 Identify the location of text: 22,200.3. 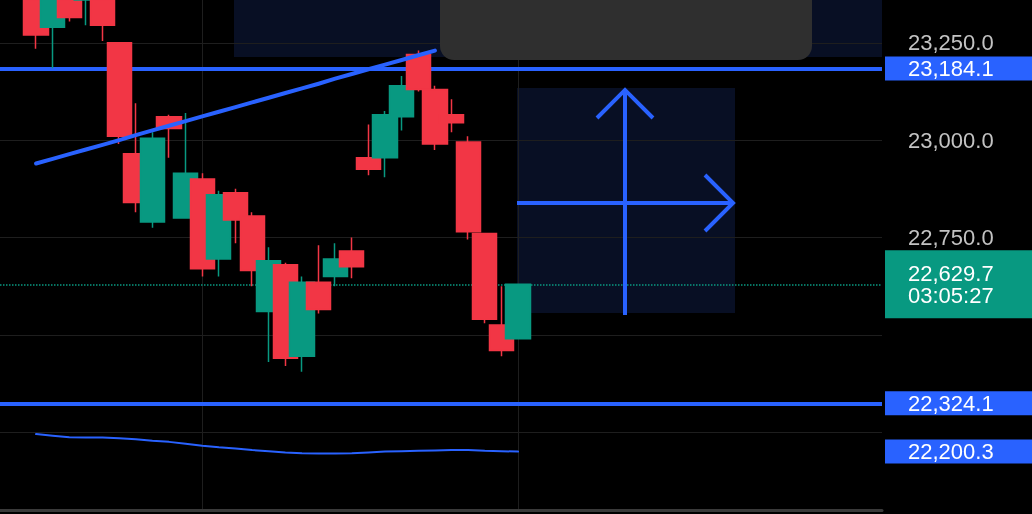
(951, 452).